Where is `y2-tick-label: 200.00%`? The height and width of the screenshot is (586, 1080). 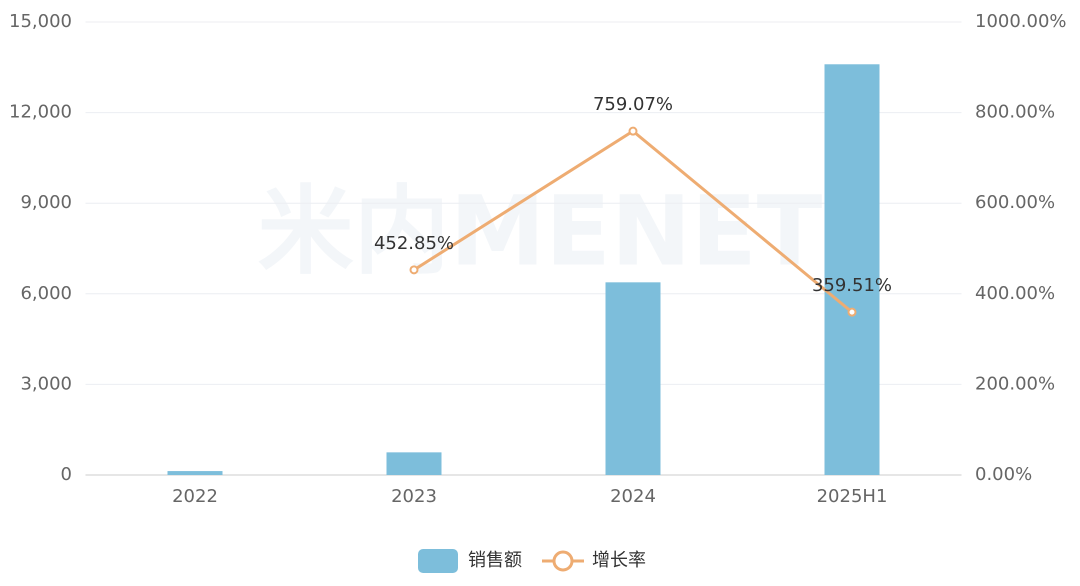 y2-tick-label: 200.00% is located at coordinates (1015, 383).